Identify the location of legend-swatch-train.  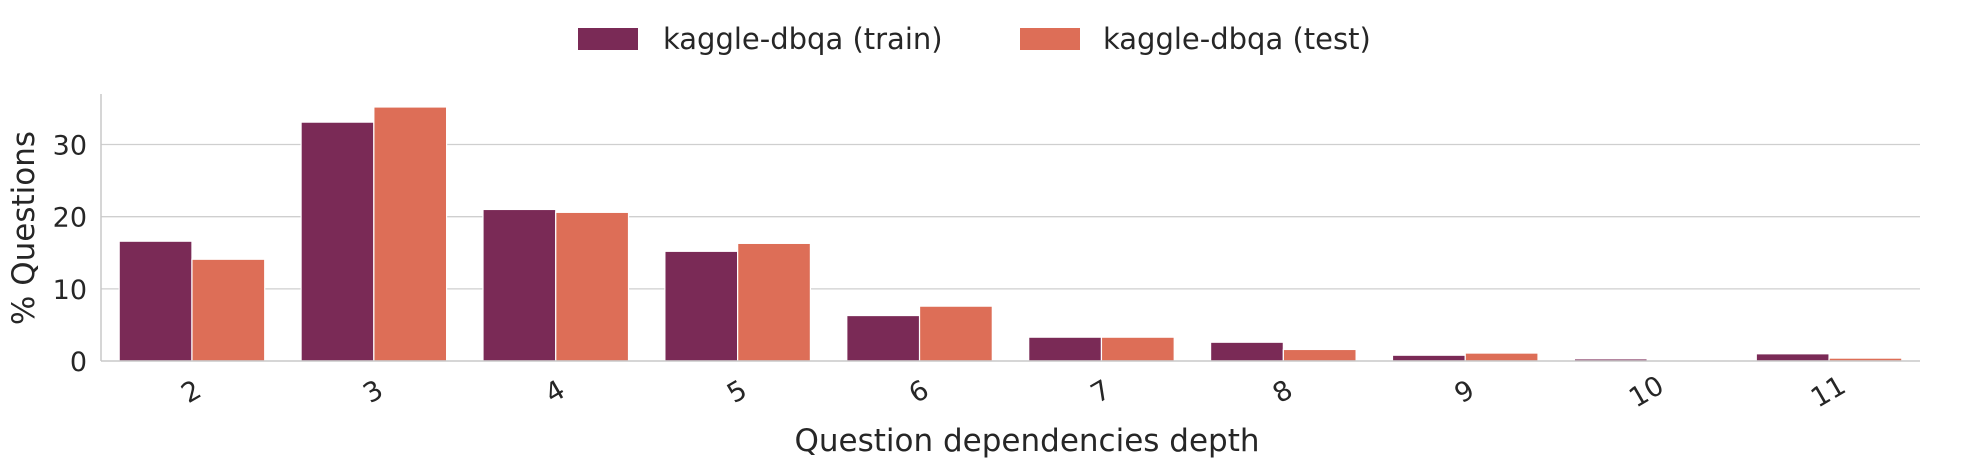
(608, 39).